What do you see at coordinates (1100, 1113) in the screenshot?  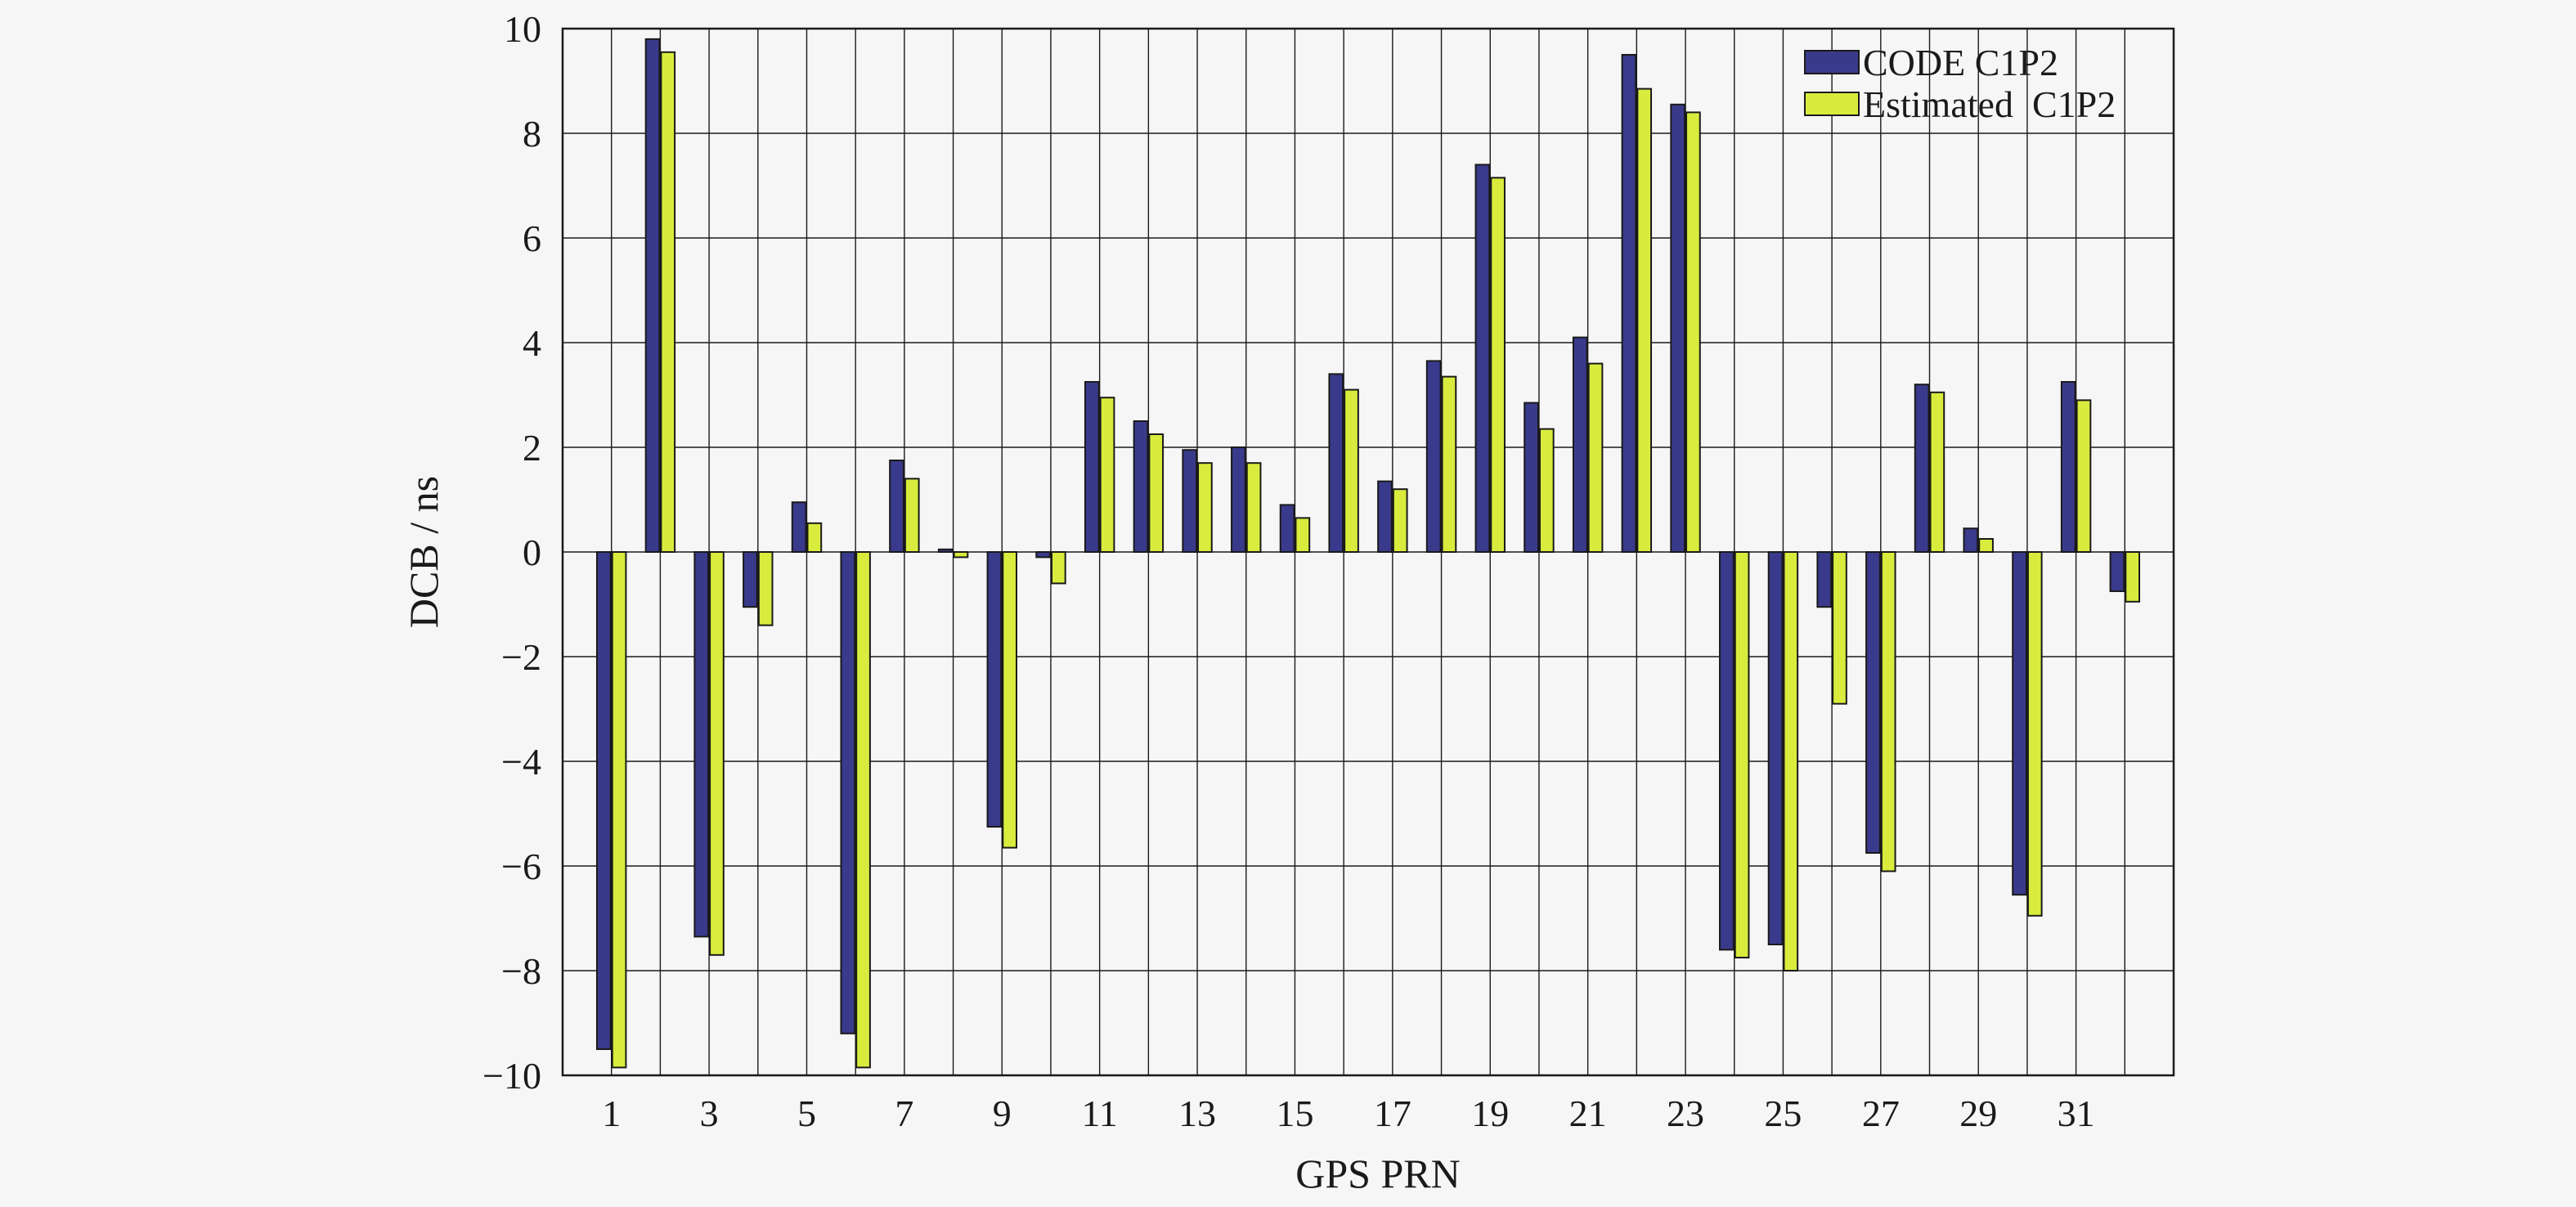 I see `x-tick-label: 11` at bounding box center [1100, 1113].